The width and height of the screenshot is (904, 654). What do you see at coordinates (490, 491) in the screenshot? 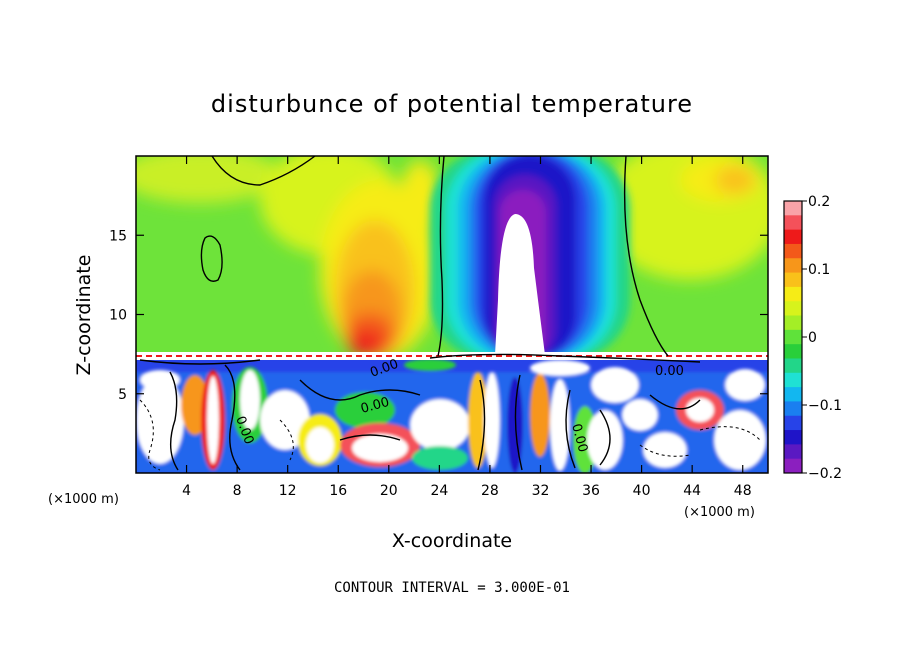
I see `x-tick-label: 28` at bounding box center [490, 491].